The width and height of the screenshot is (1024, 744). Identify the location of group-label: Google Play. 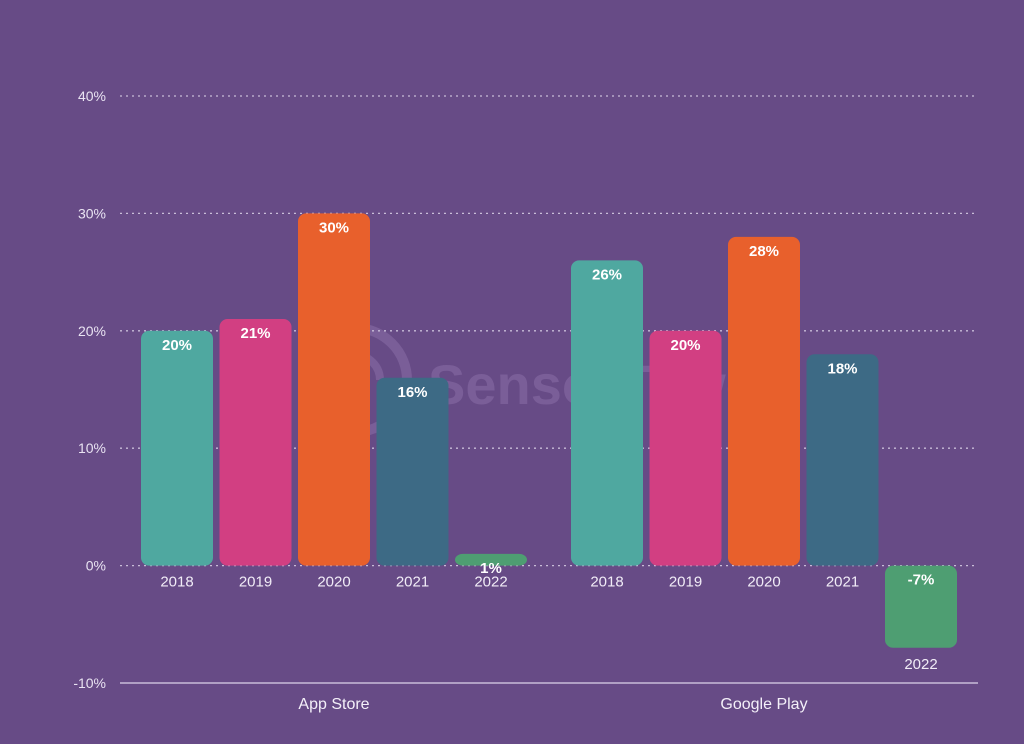
(763, 704).